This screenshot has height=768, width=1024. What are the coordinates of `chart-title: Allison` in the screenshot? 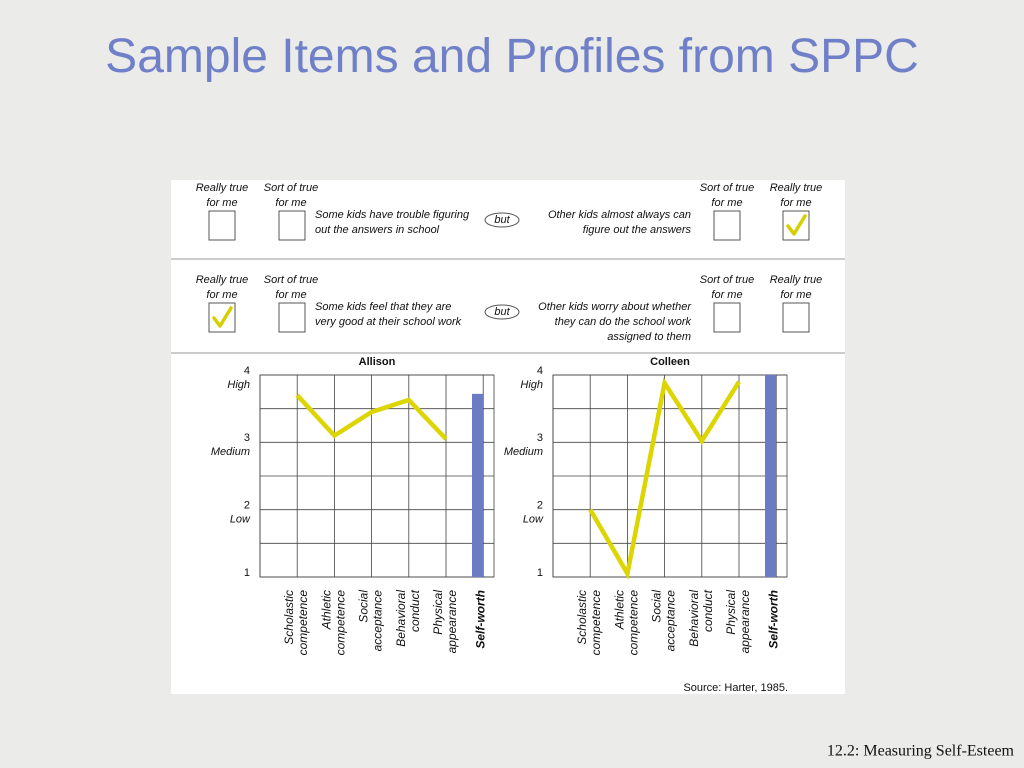 It's located at (377, 362).